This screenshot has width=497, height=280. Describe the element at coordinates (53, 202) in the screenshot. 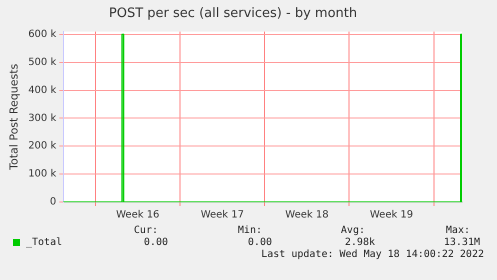

I see `y-tick-label: 0` at that location.